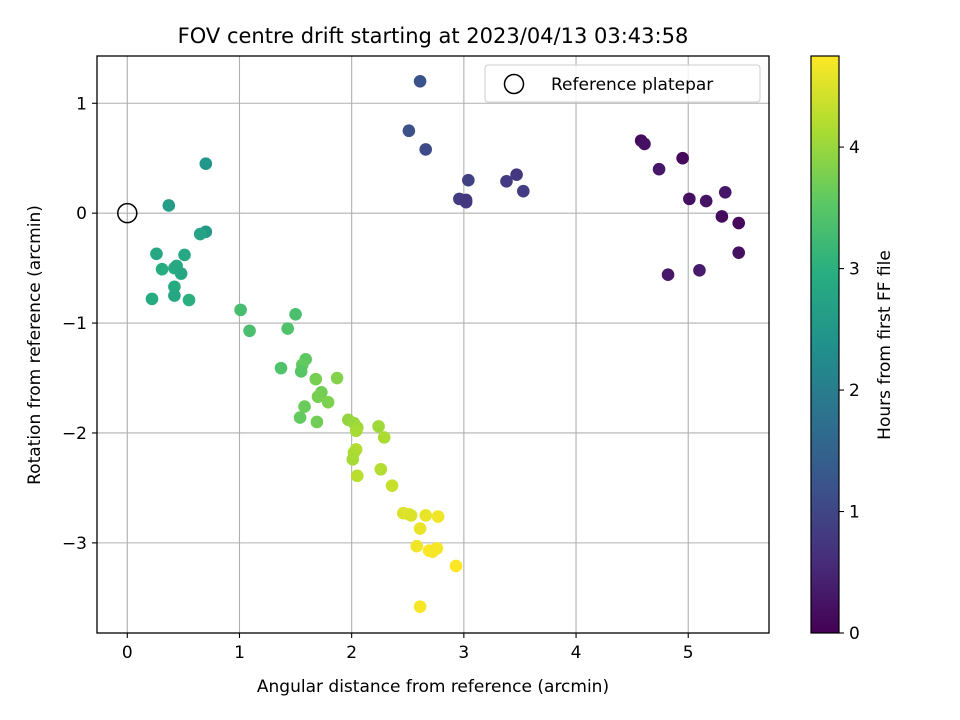 This screenshot has width=960, height=720. What do you see at coordinates (74, 544) in the screenshot?
I see `y-tick-label: −3` at bounding box center [74, 544].